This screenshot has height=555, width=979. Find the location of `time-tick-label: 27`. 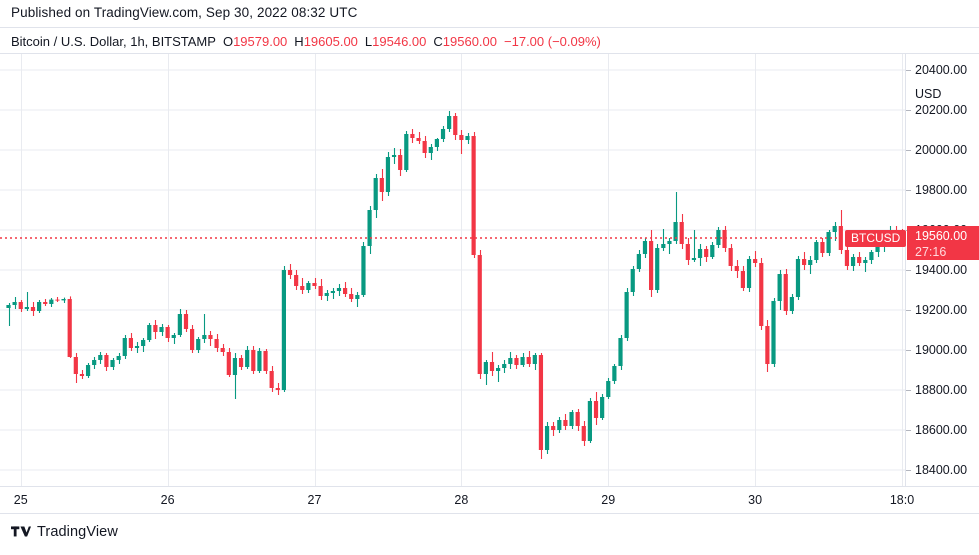

time-tick-label: 27 is located at coordinates (314, 500).